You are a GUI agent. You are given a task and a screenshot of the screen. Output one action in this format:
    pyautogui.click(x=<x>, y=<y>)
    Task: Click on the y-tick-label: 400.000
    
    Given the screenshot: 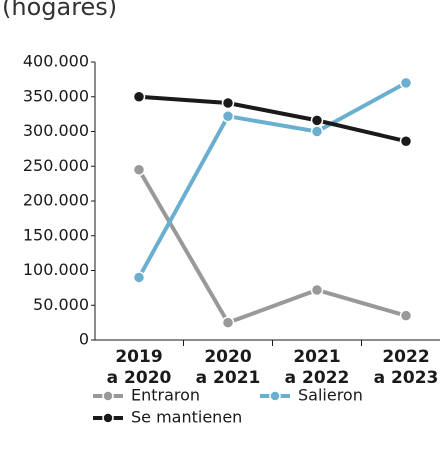 What is the action you would take?
    pyautogui.click(x=56, y=61)
    